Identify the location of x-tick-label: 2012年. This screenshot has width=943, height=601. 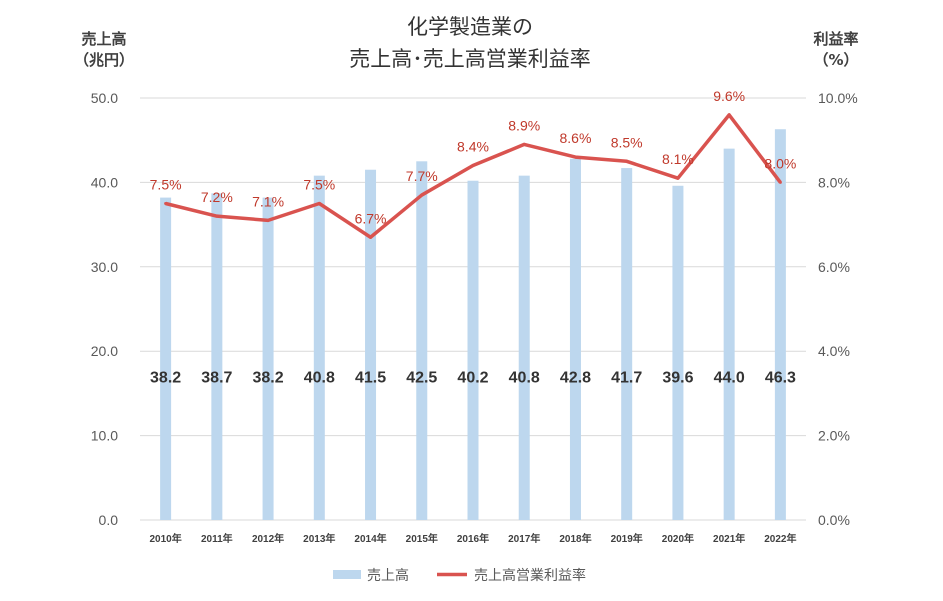
(268, 538).